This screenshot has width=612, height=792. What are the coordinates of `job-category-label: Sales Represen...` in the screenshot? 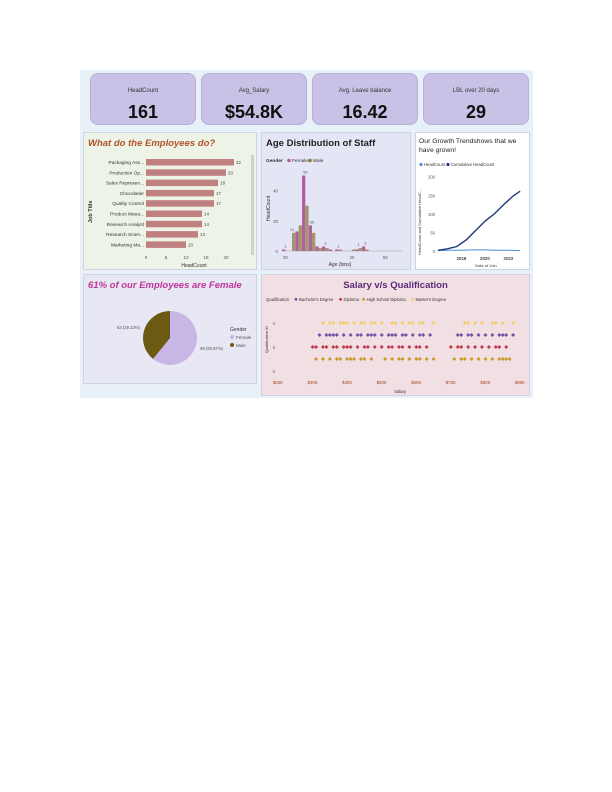 It's located at (125, 184).